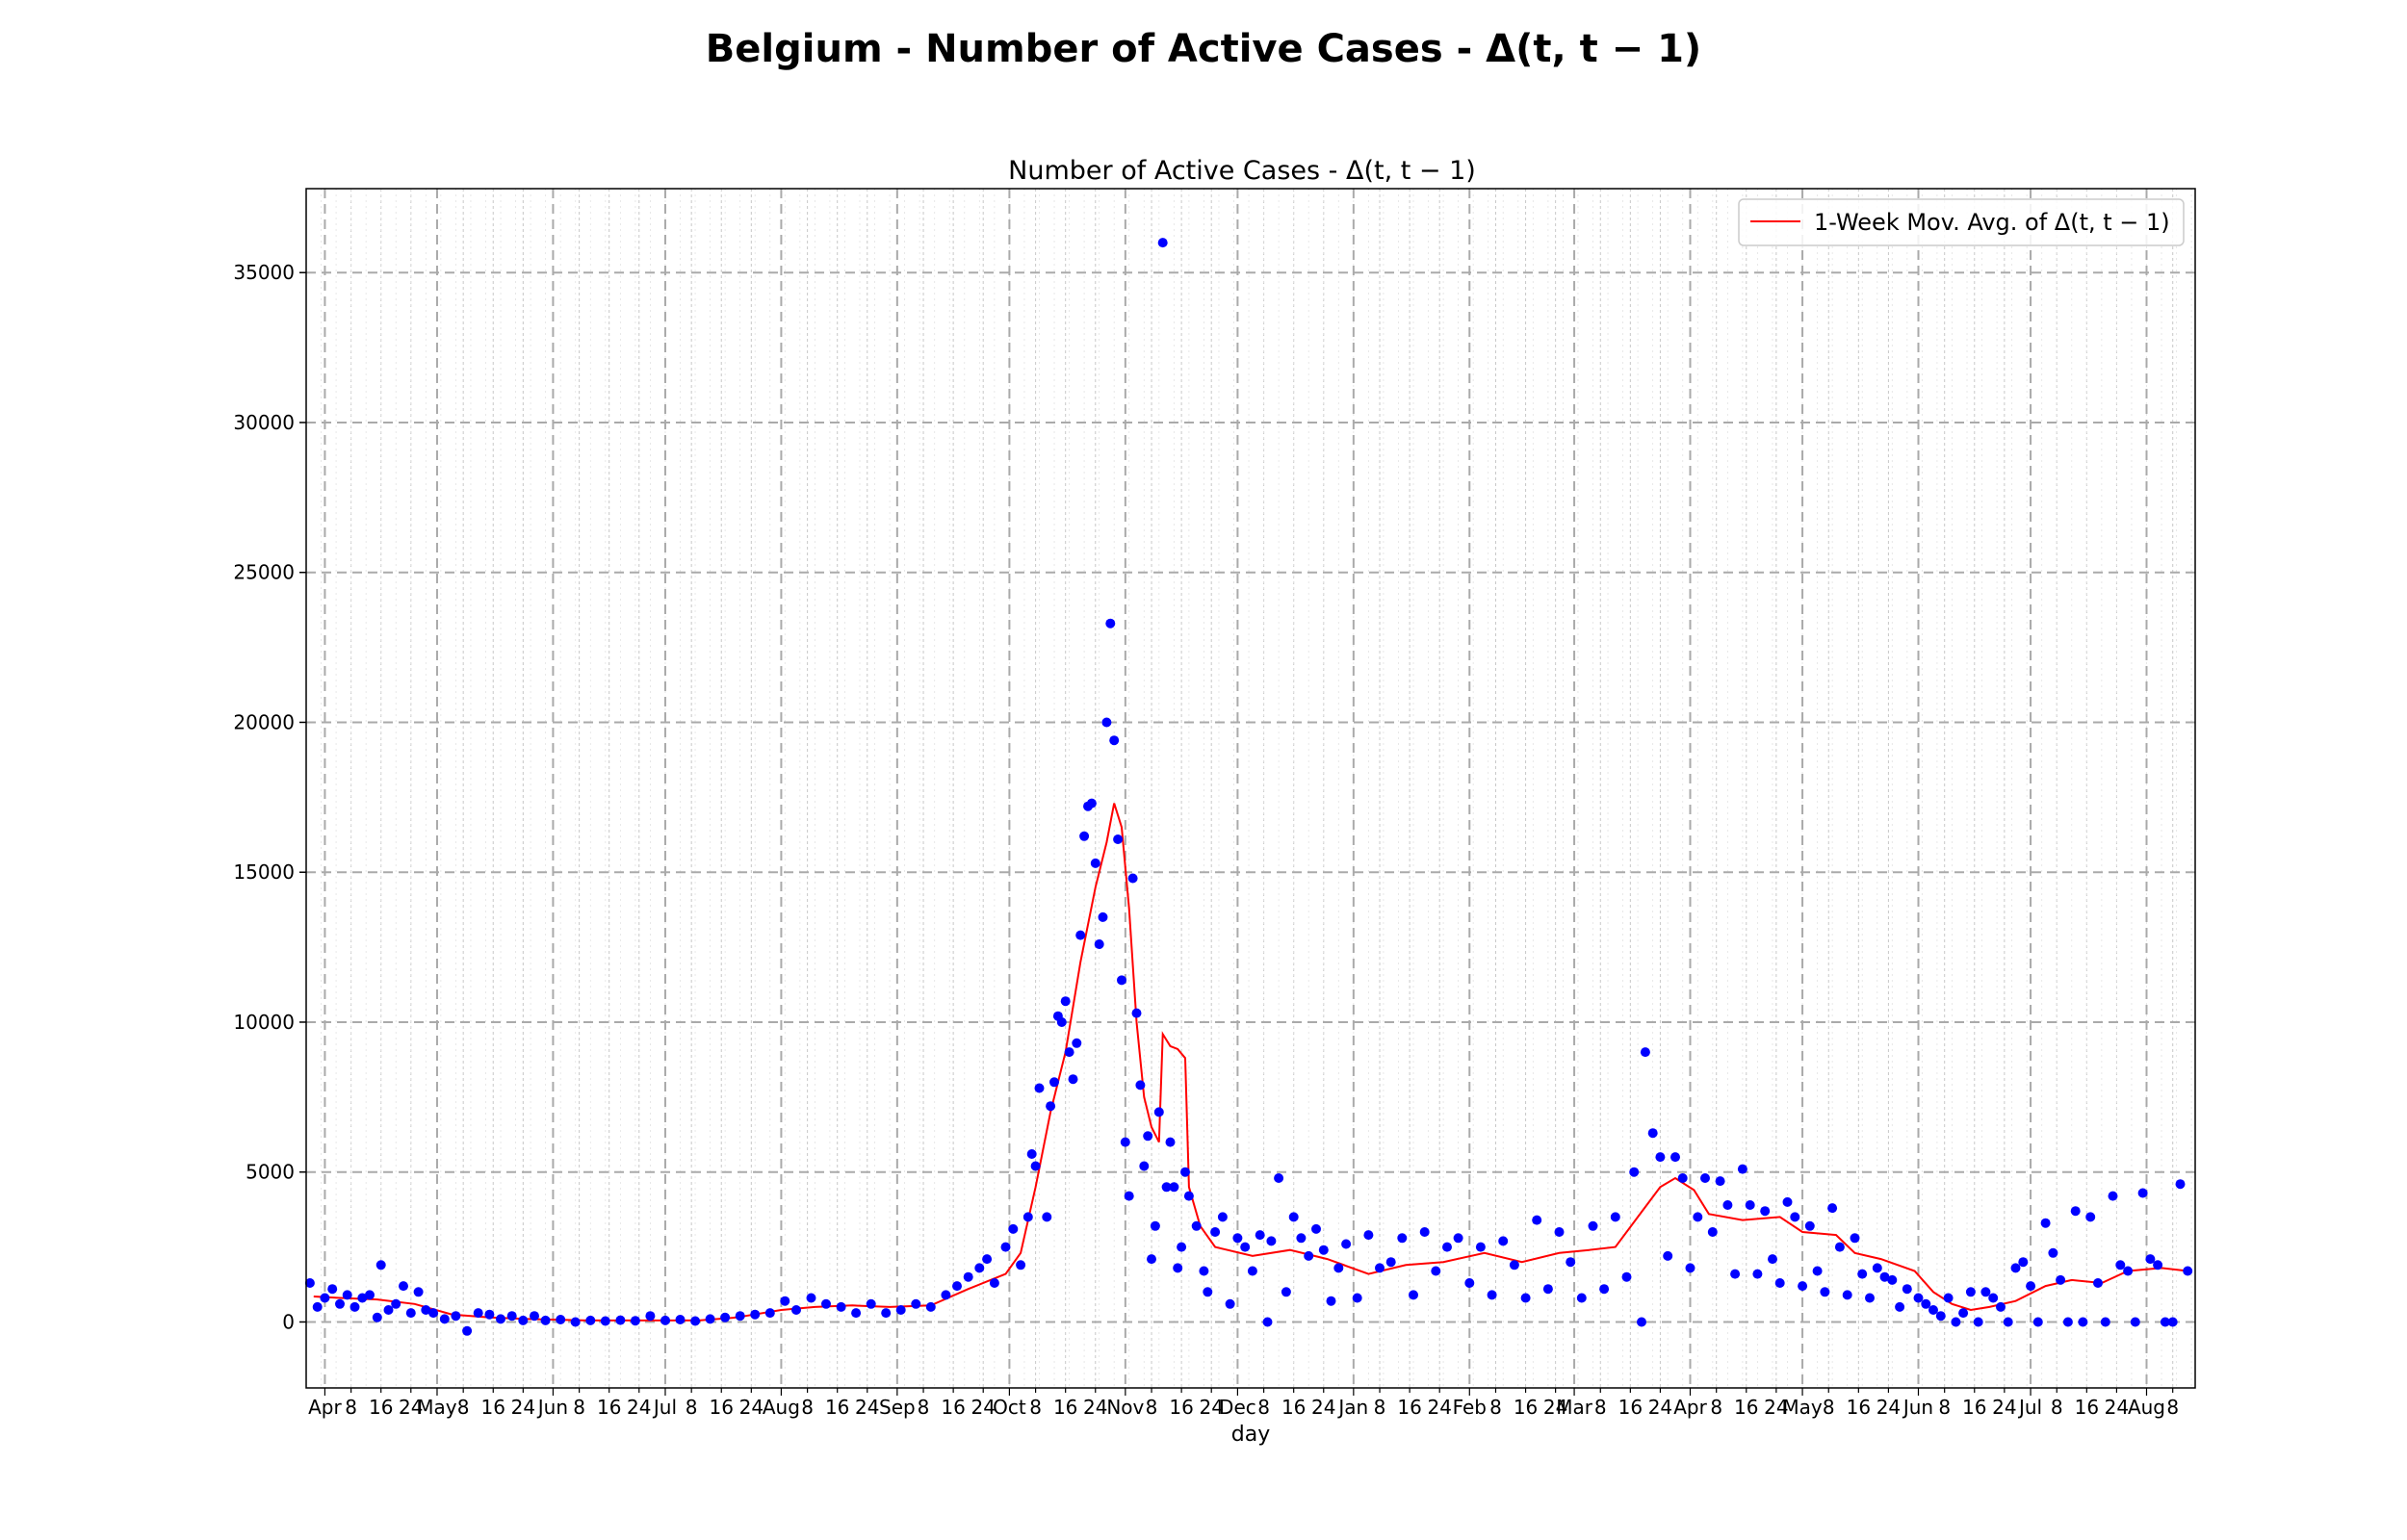 The image size is (2407, 1540). Describe the element at coordinates (1690, 1407) in the screenshot. I see `x-tick-label: Apr` at that location.